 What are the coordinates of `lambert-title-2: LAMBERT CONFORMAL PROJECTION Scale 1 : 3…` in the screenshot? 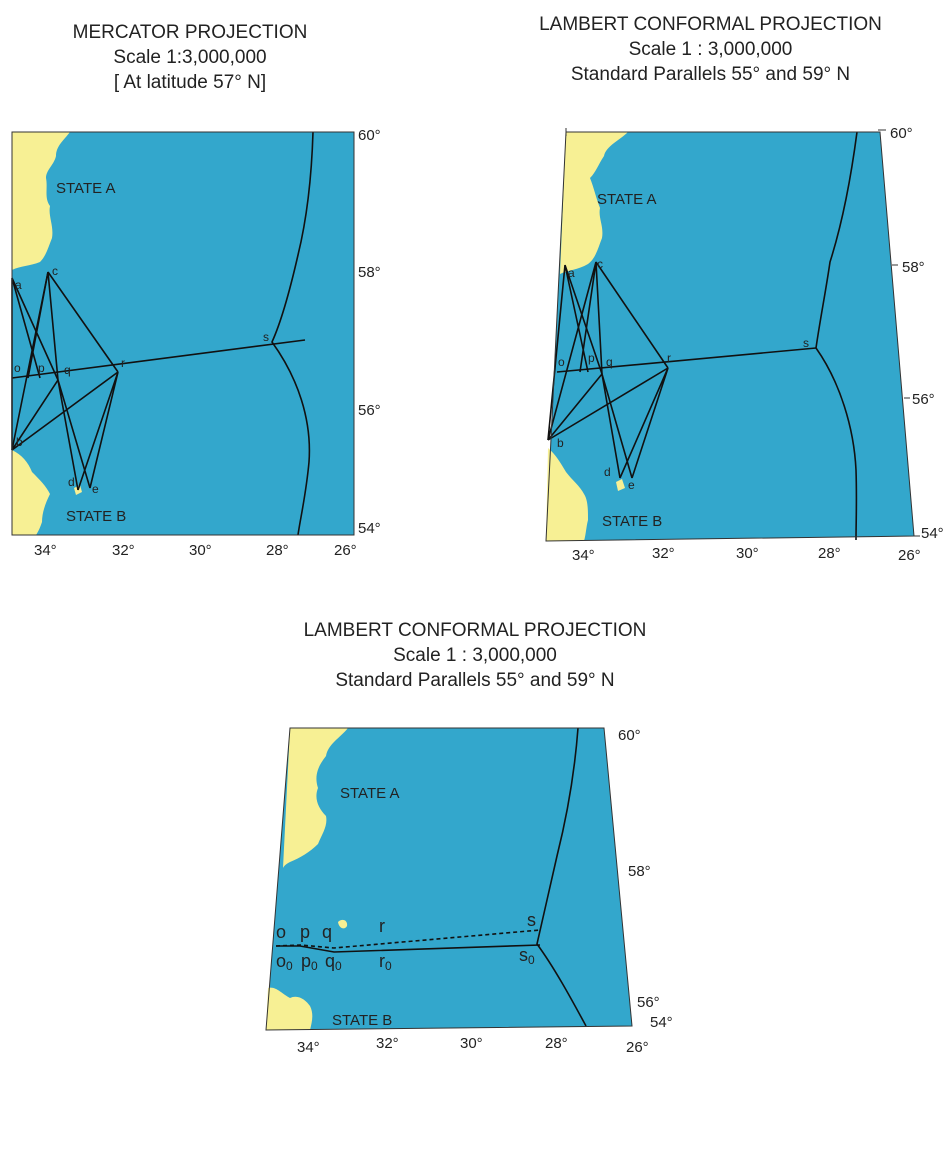 It's located at (475, 655).